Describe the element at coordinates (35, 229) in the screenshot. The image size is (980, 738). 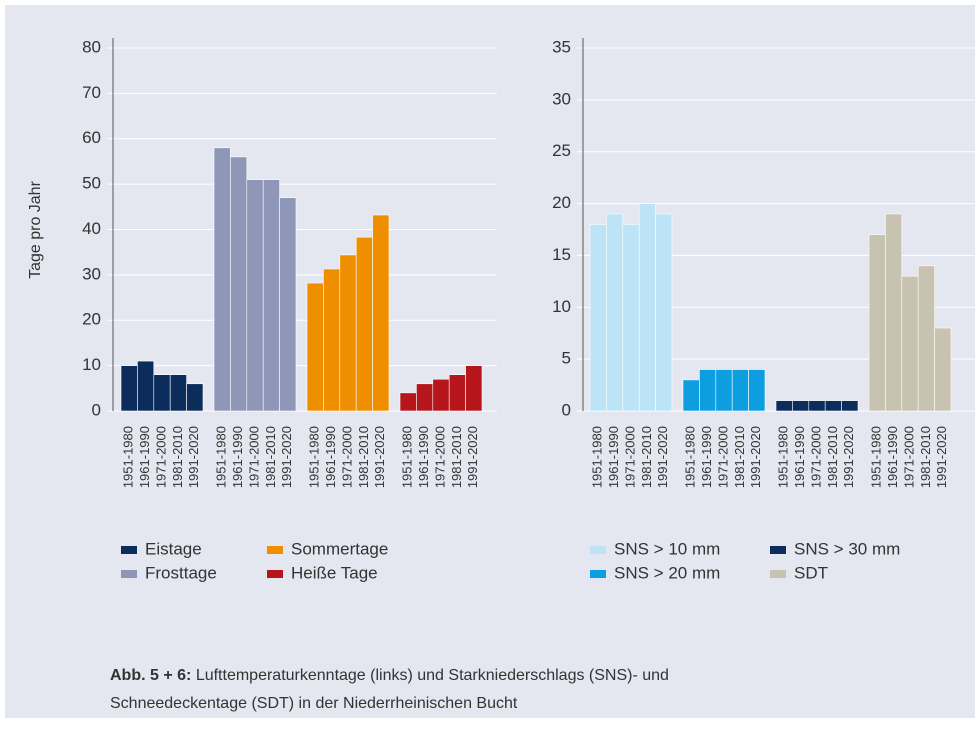
I see `y-axis-label: Tage pro Jahr` at that location.